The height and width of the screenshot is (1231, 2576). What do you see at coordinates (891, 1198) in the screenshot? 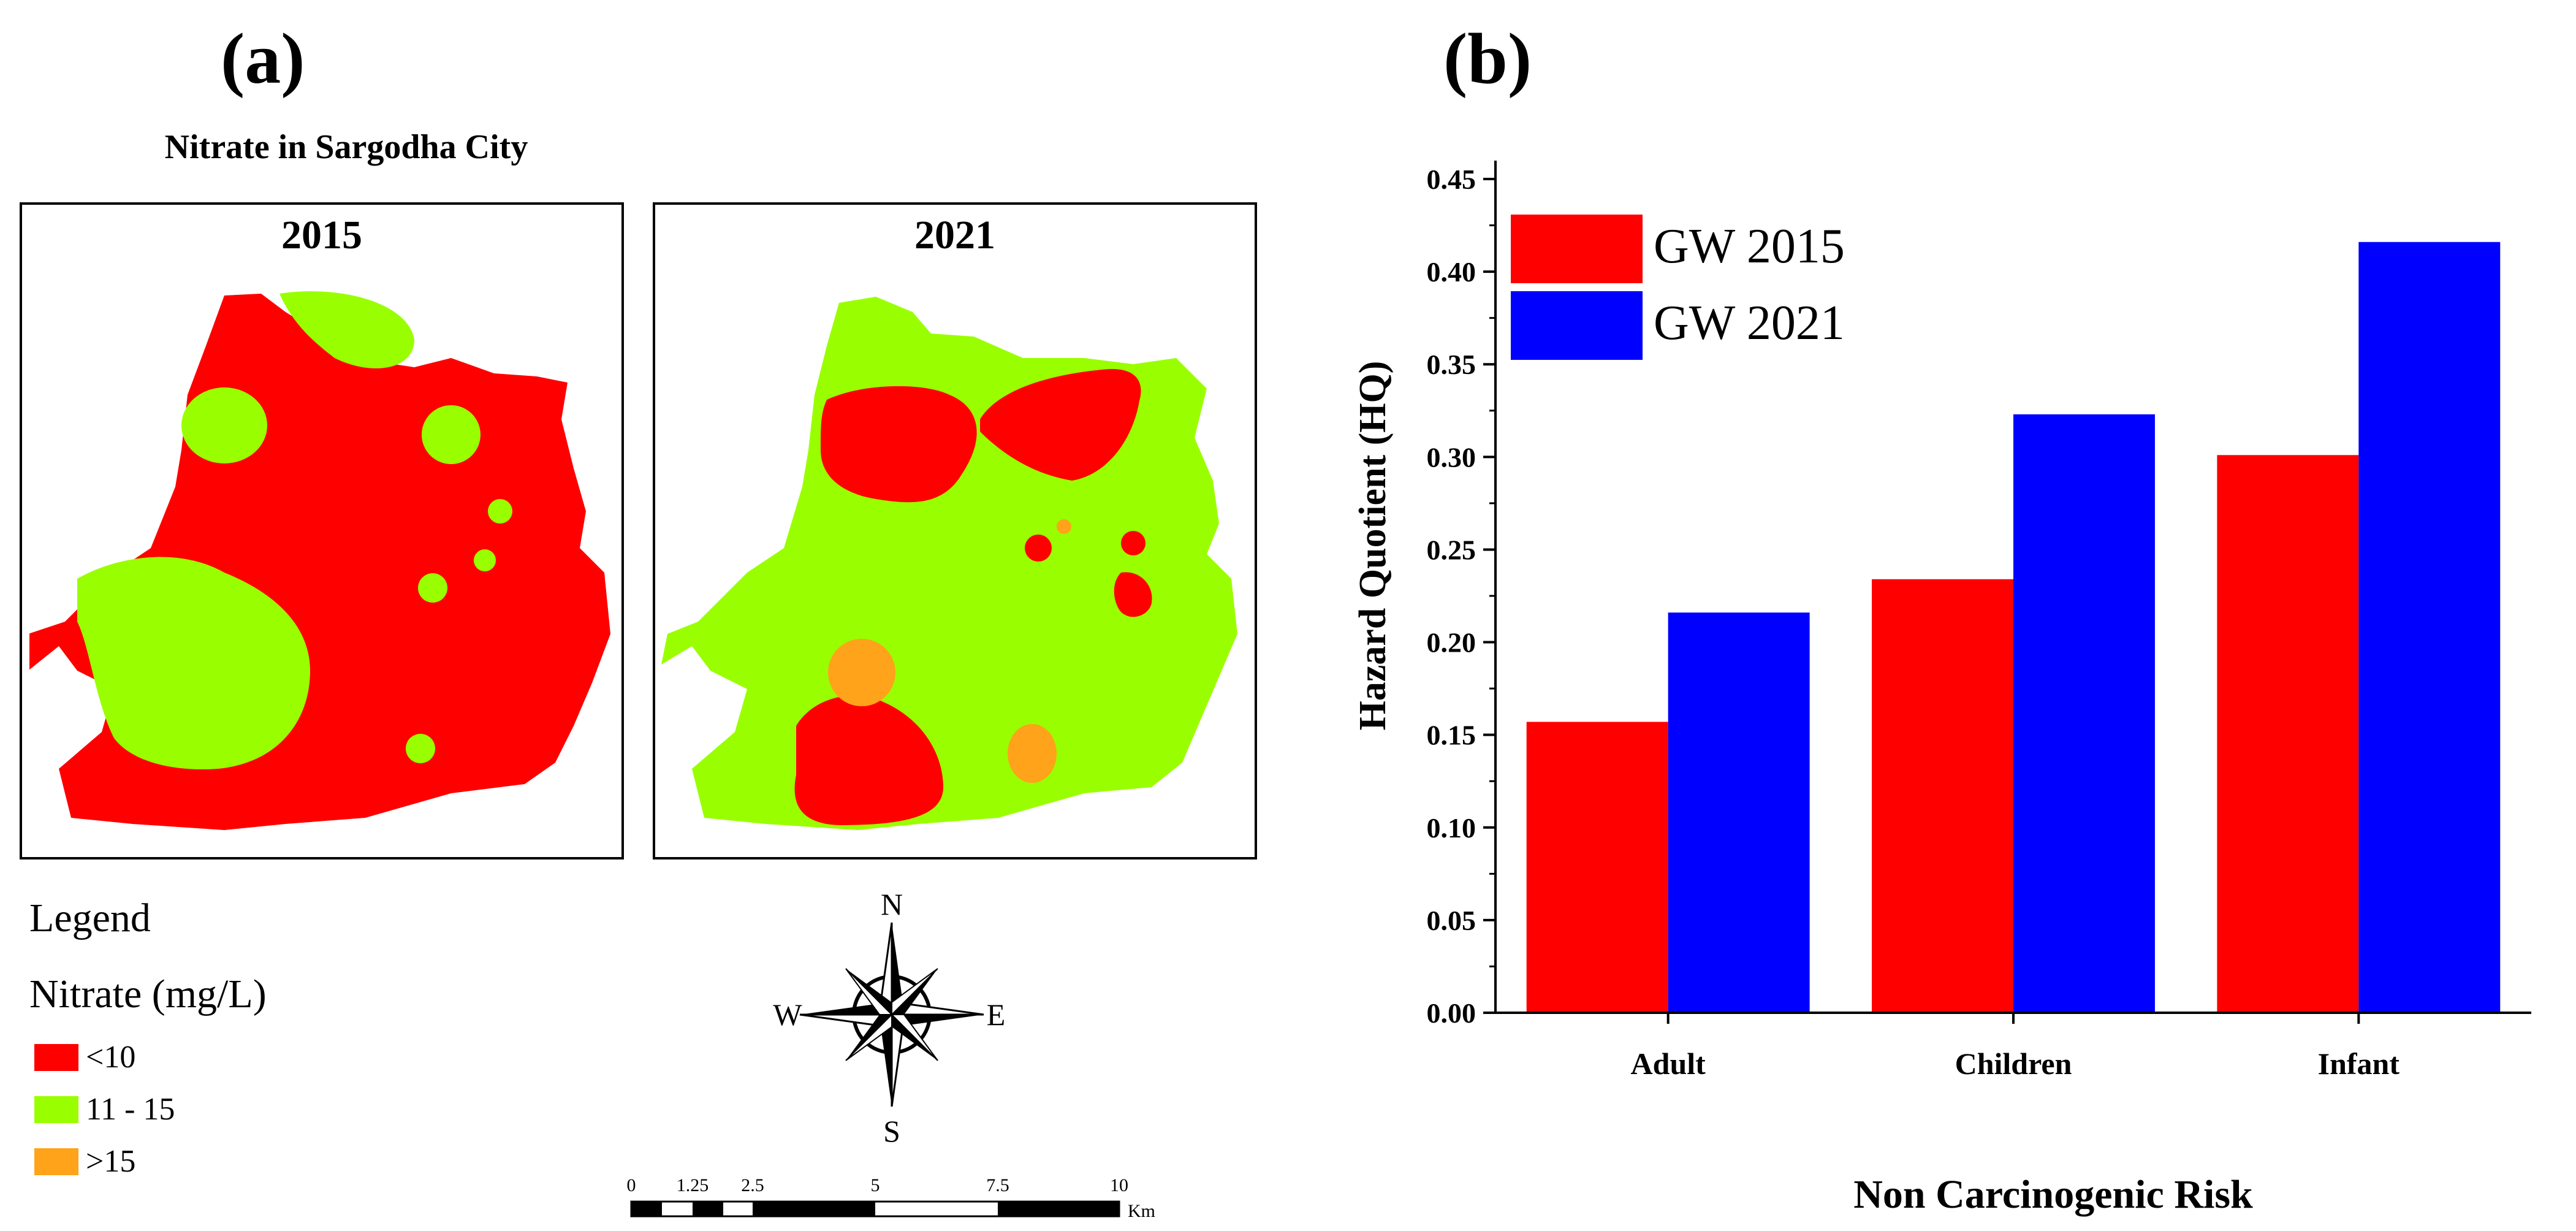
I see `scale-bar: 0 1.25 2.5 5 7.5 10 Km` at bounding box center [891, 1198].